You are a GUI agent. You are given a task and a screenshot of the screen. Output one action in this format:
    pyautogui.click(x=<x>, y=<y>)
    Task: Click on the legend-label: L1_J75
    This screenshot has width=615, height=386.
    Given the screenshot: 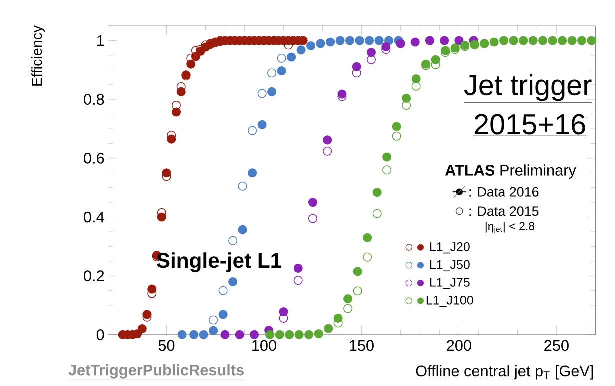 What is the action you would take?
    pyautogui.click(x=450, y=284)
    